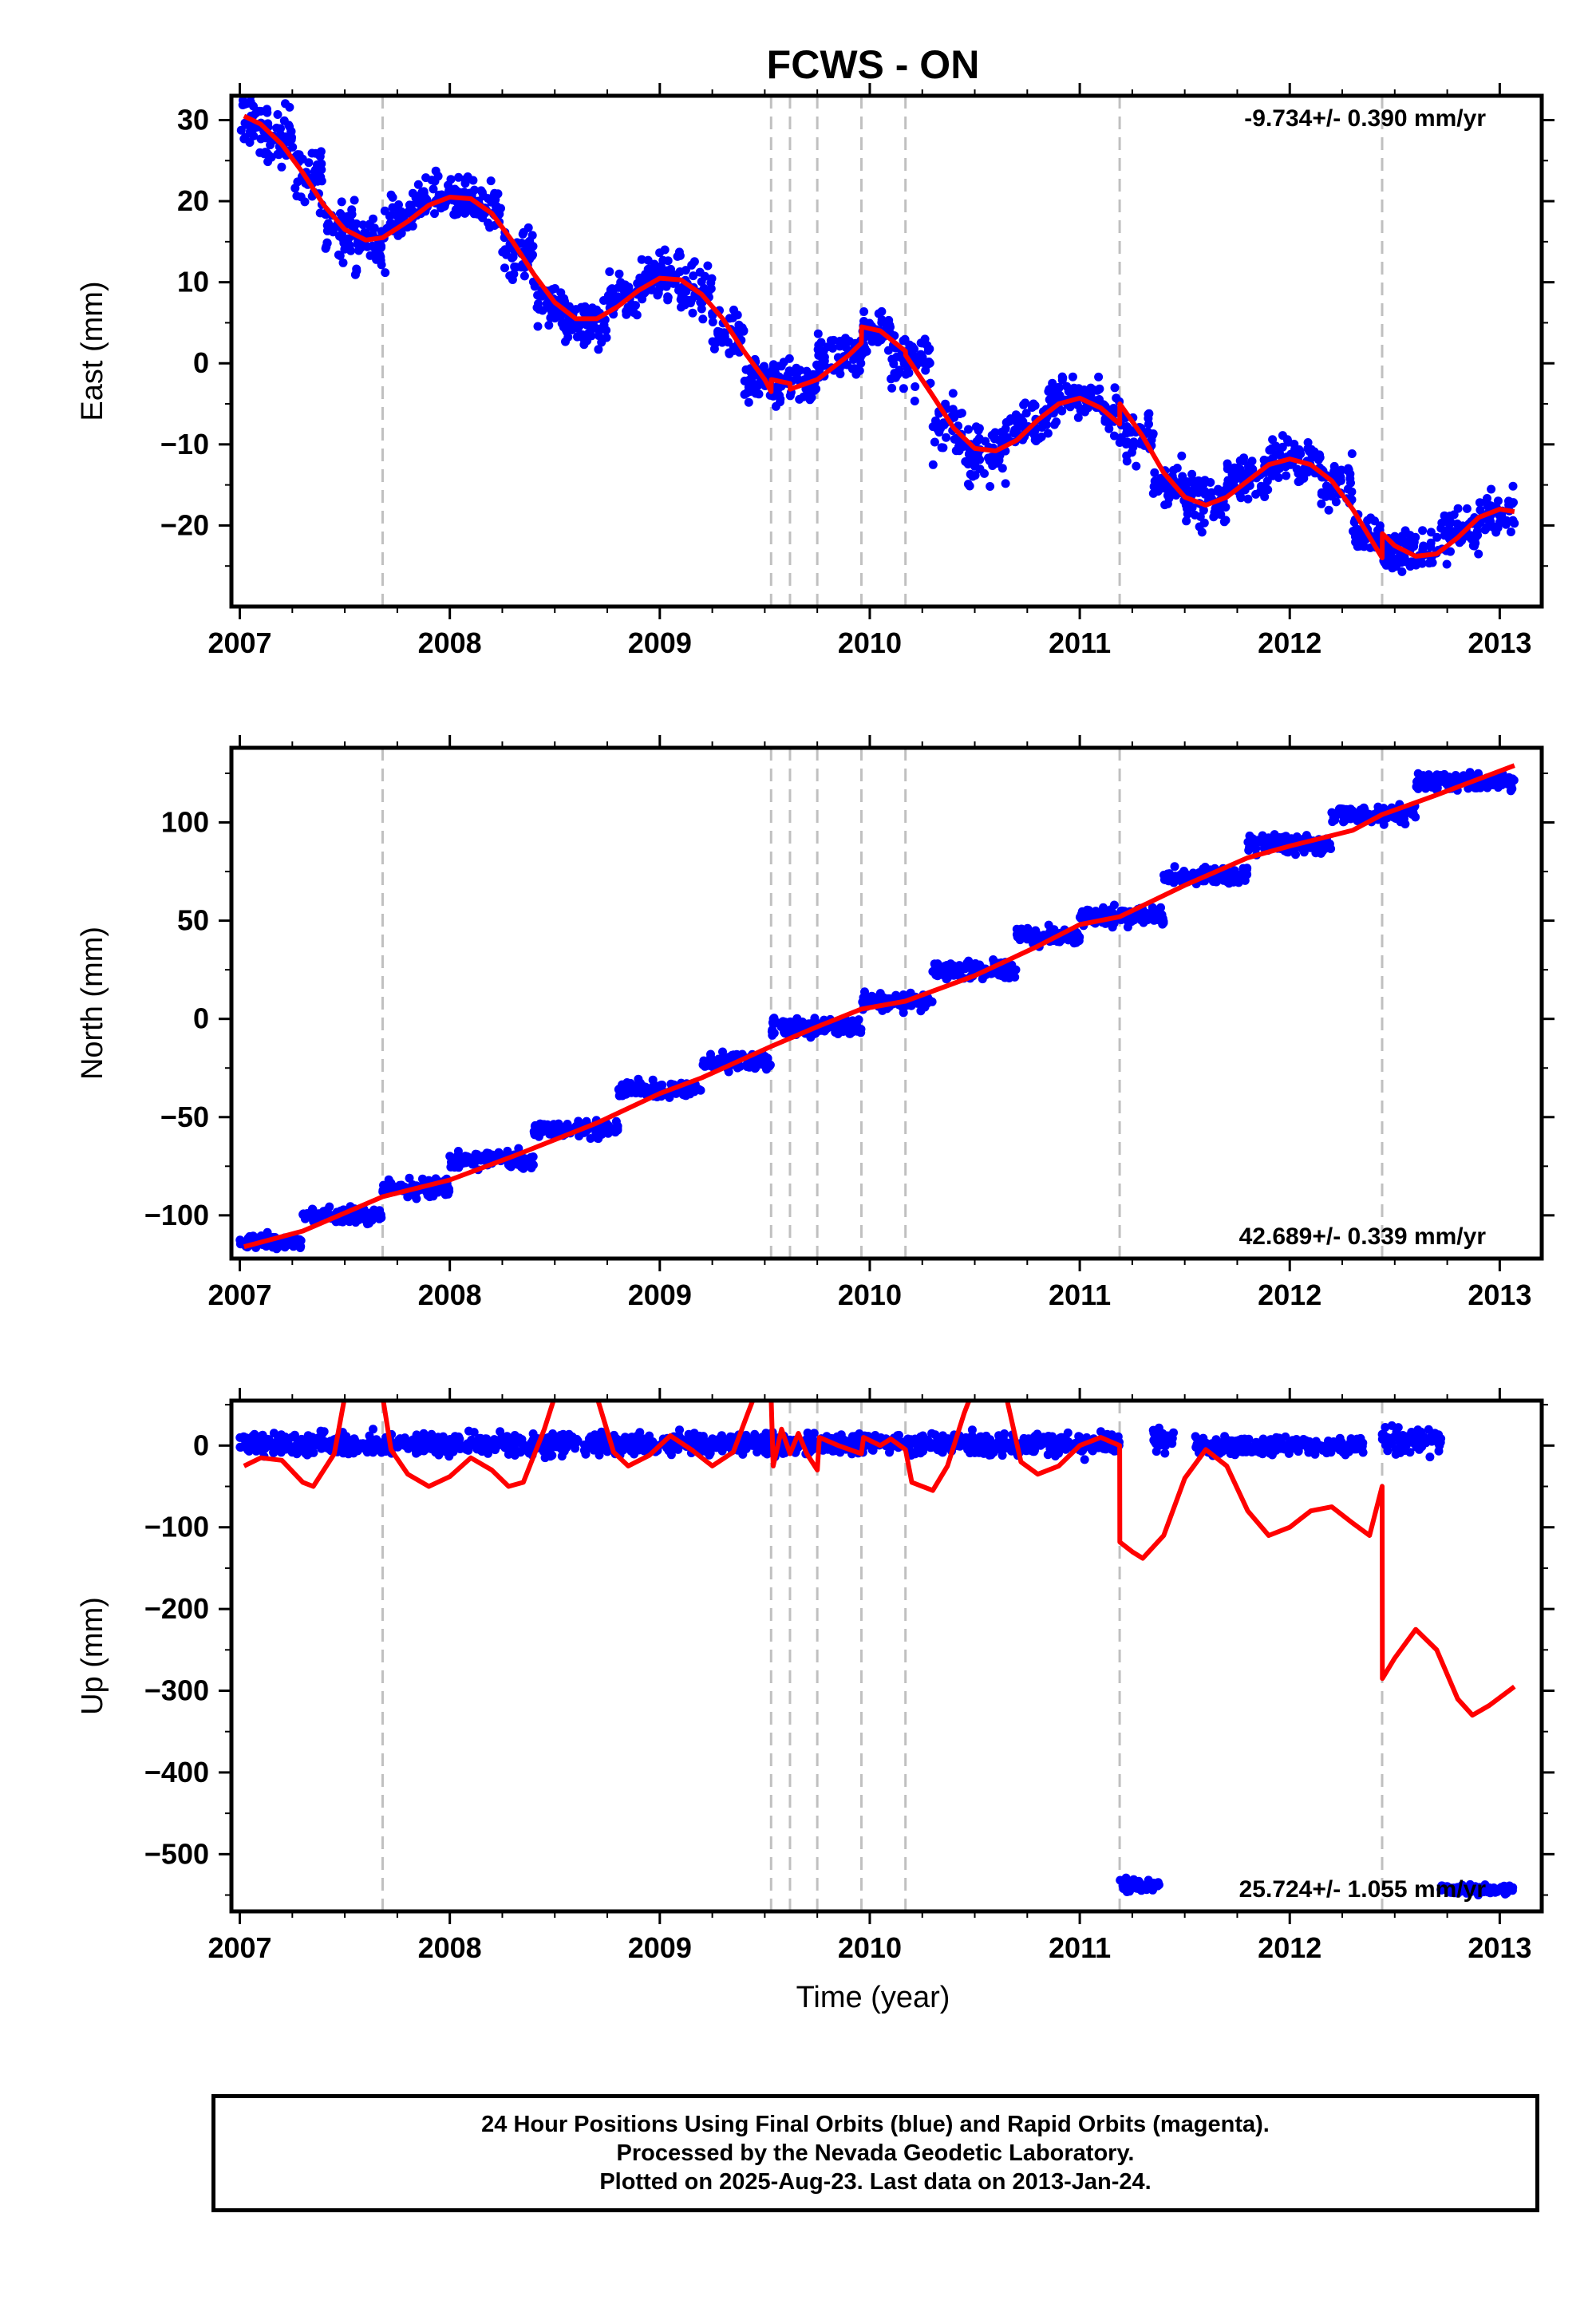  Describe the element at coordinates (450, 642) in the screenshot. I see `x-tick-label: 2008` at that location.